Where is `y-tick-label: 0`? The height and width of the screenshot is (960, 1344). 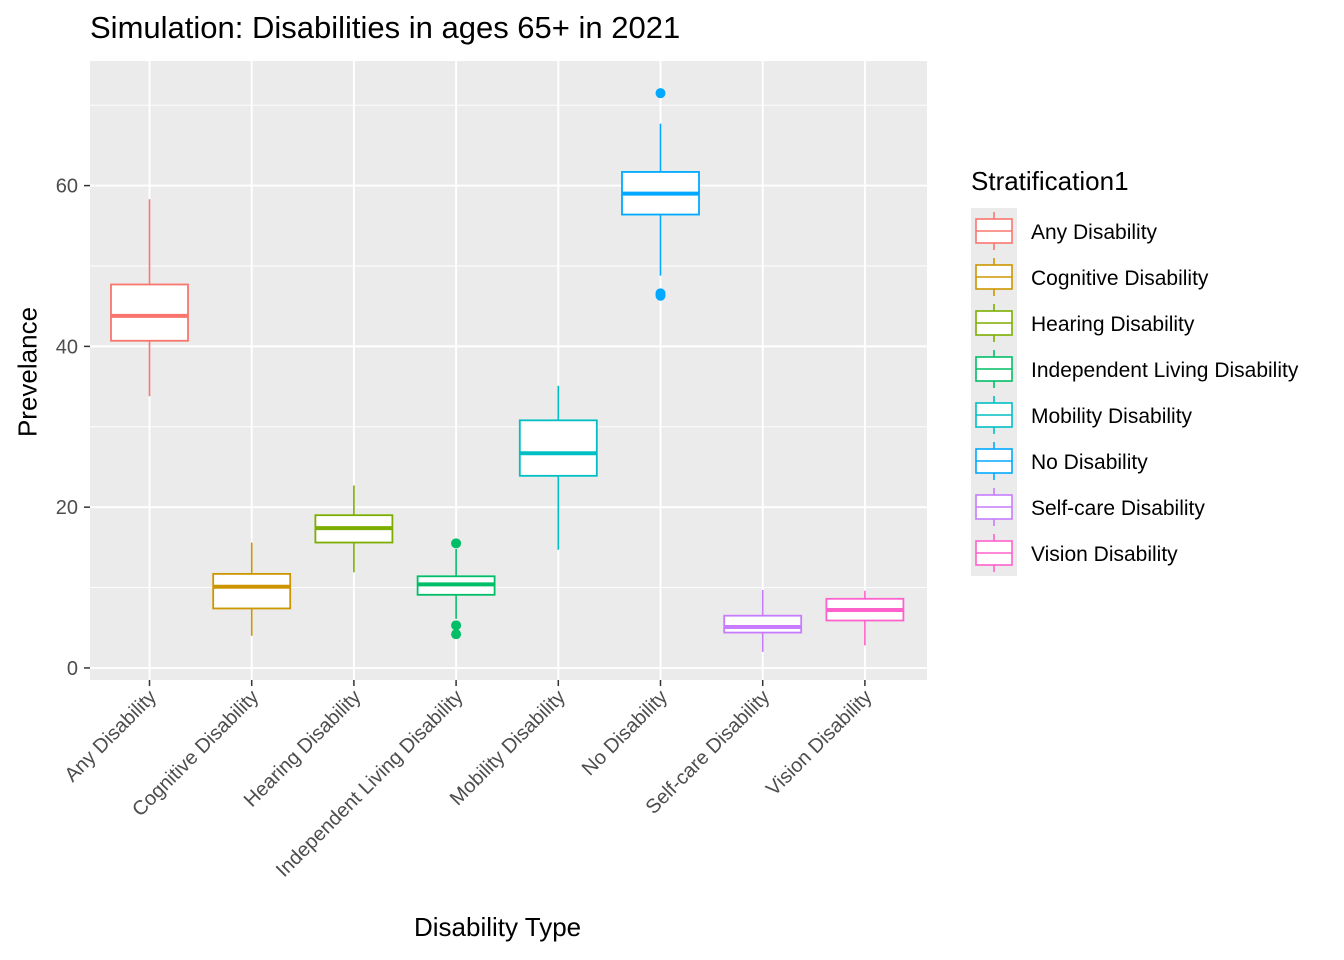
y-tick-label: 0 is located at coordinates (72, 669).